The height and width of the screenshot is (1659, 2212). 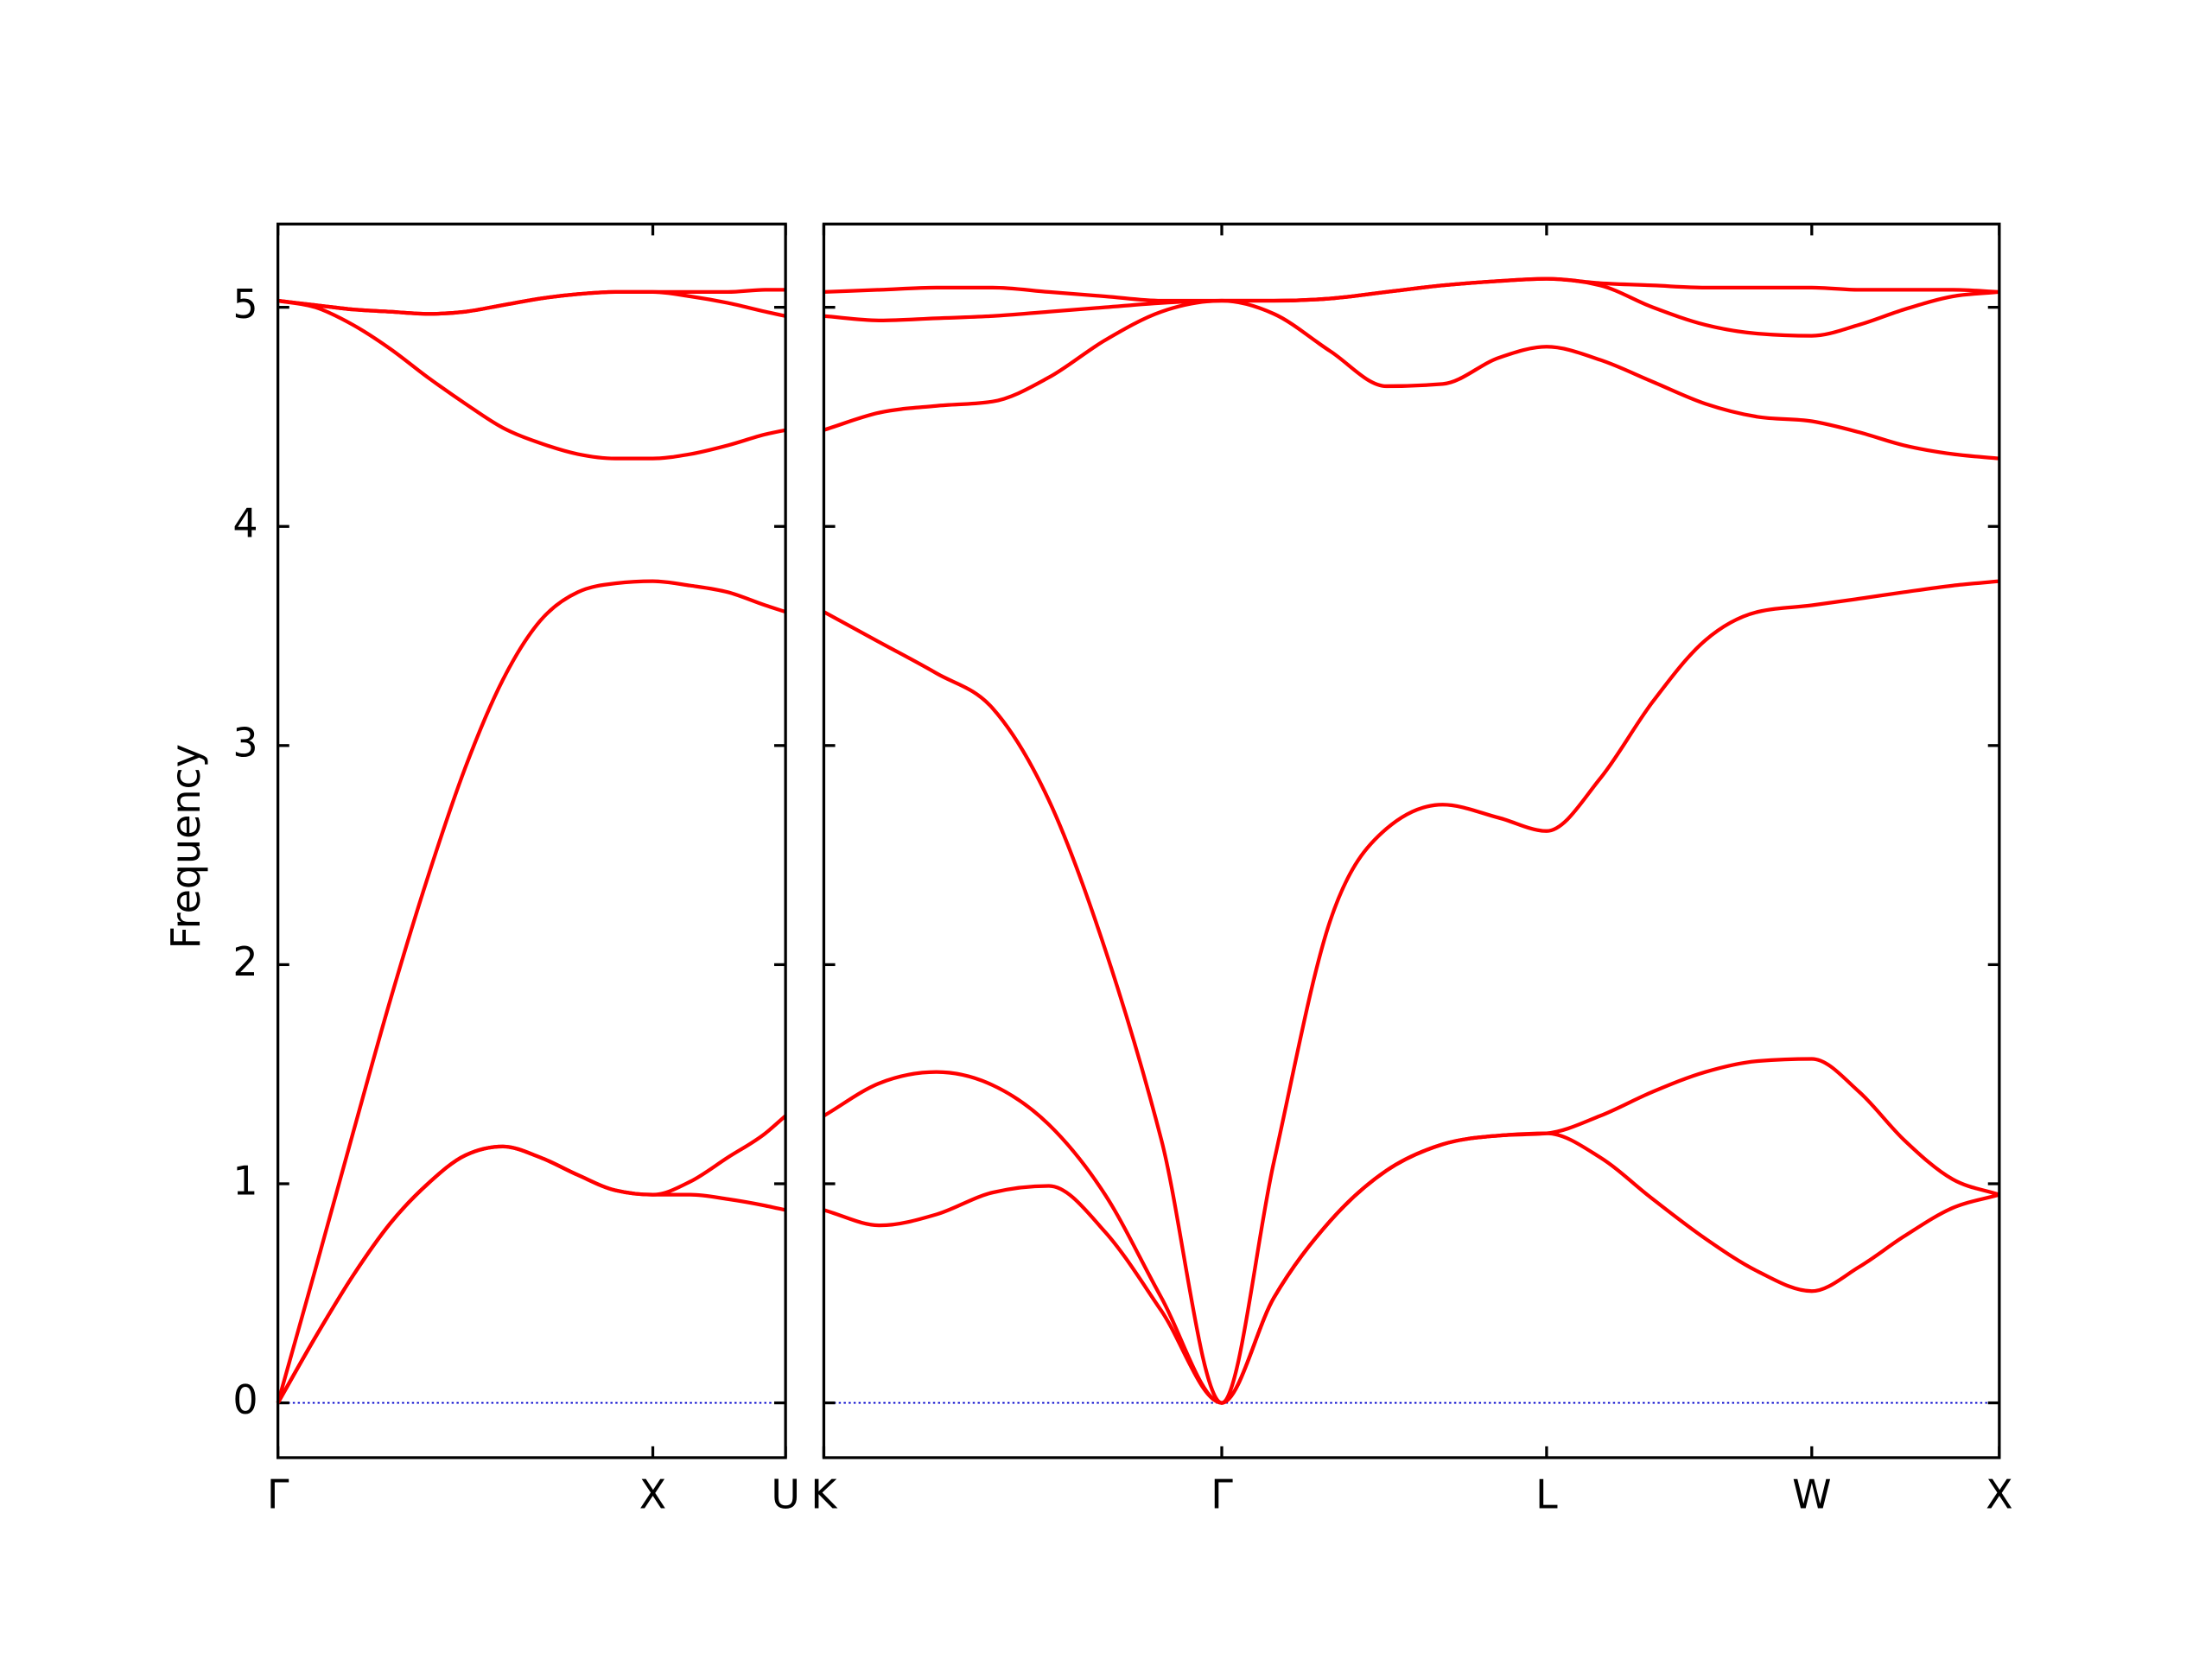 What do you see at coordinates (185, 846) in the screenshot?
I see `y-axis-label: Frequency` at bounding box center [185, 846].